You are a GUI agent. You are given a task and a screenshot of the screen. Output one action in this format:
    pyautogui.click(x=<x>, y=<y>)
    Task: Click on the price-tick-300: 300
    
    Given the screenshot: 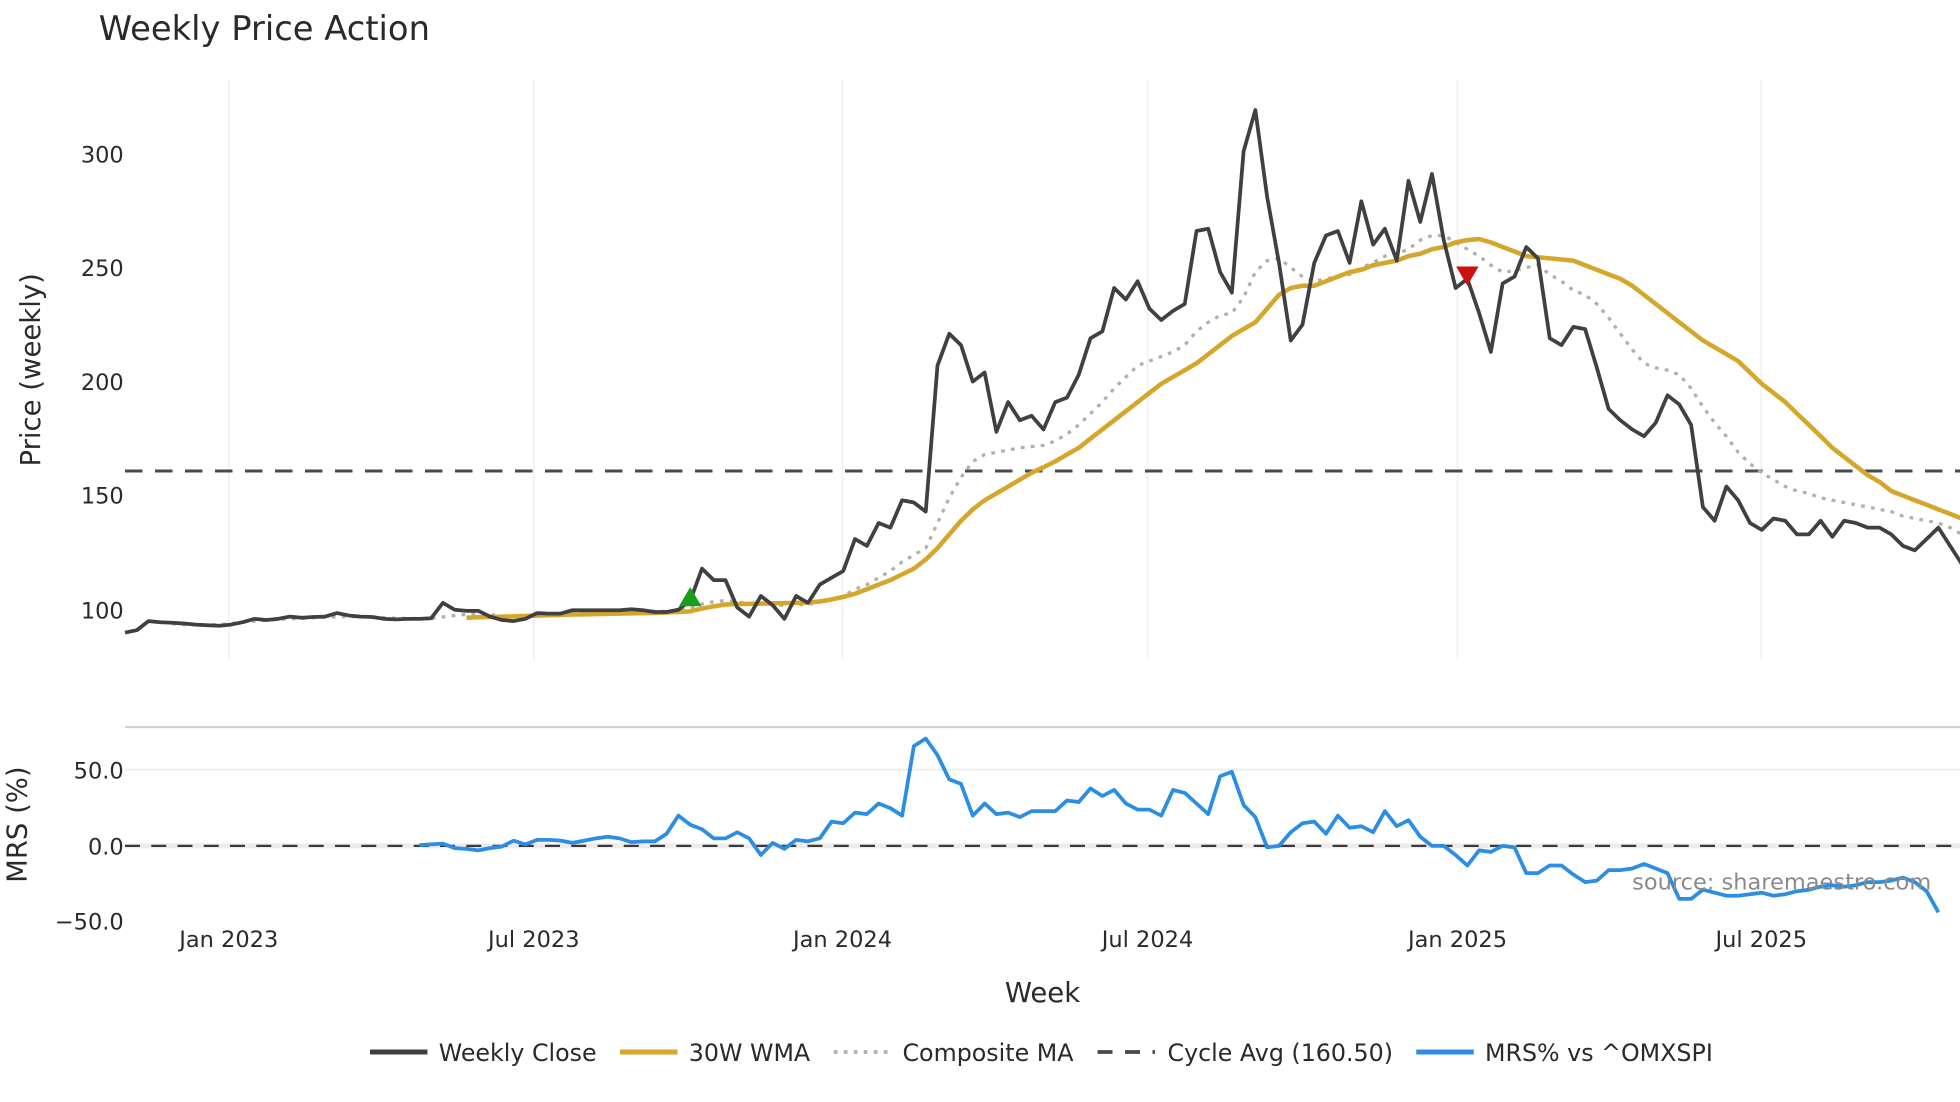 What is the action you would take?
    pyautogui.click(x=102, y=155)
    